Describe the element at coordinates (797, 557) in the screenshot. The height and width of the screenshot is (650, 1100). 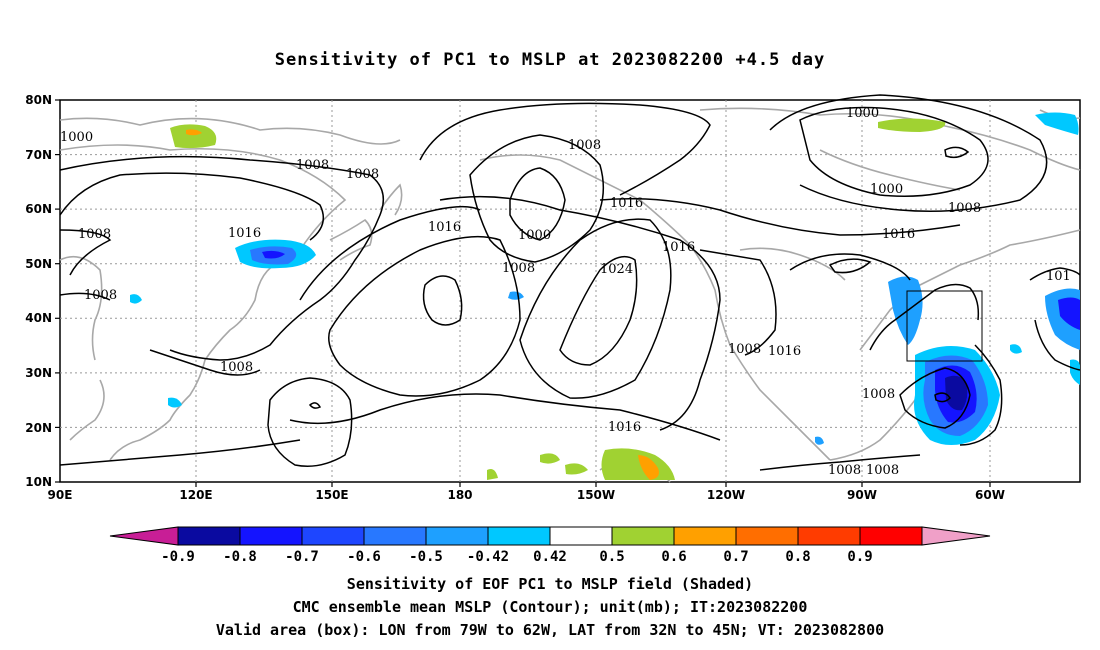
I see `colorbar-tick-label: 0.8` at that location.